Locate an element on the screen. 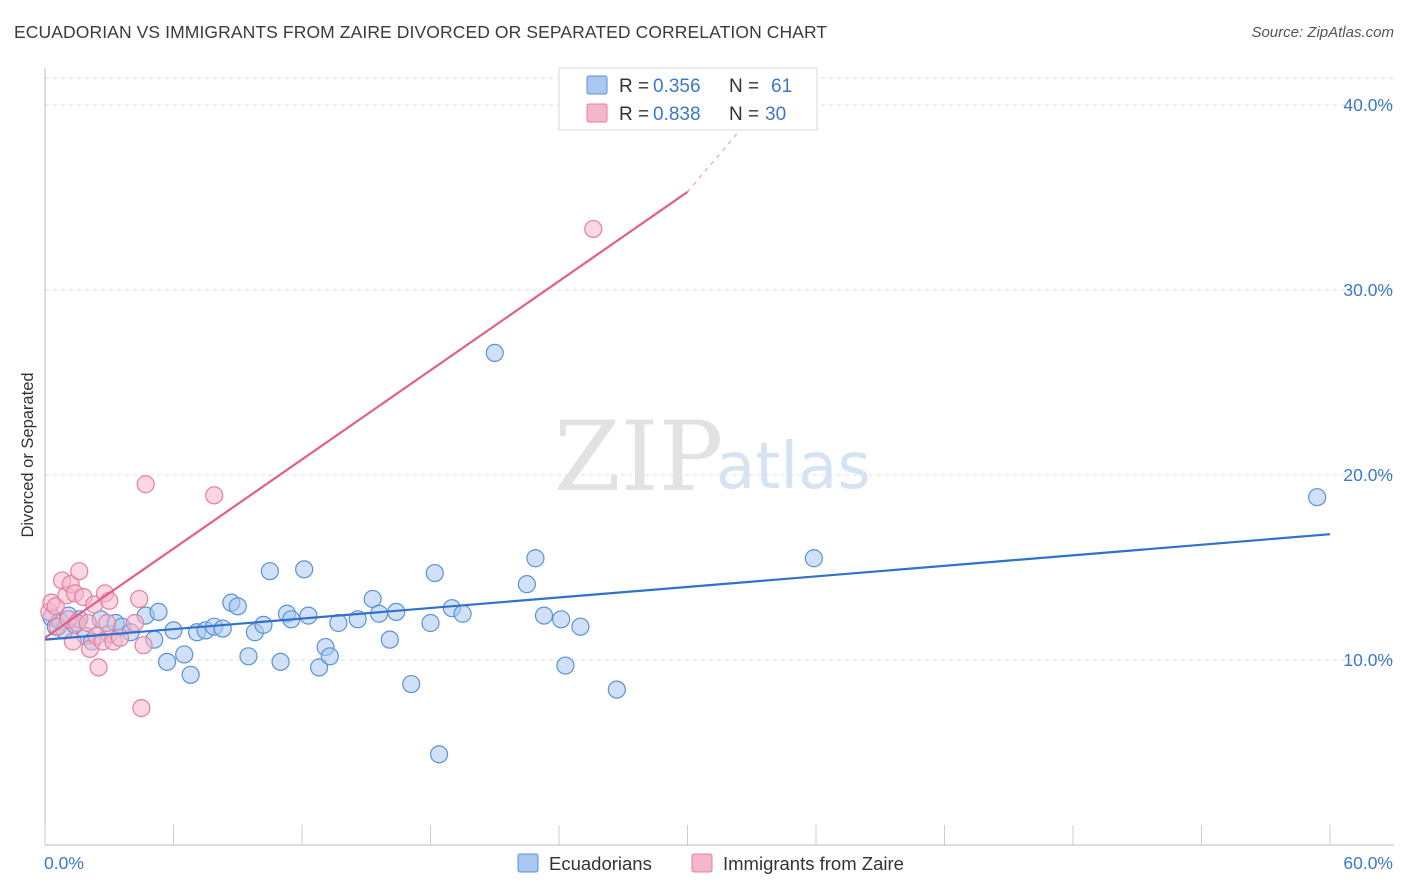 This screenshot has width=1406, height=892. y-tick-label: 20.0% is located at coordinates (1368, 475).